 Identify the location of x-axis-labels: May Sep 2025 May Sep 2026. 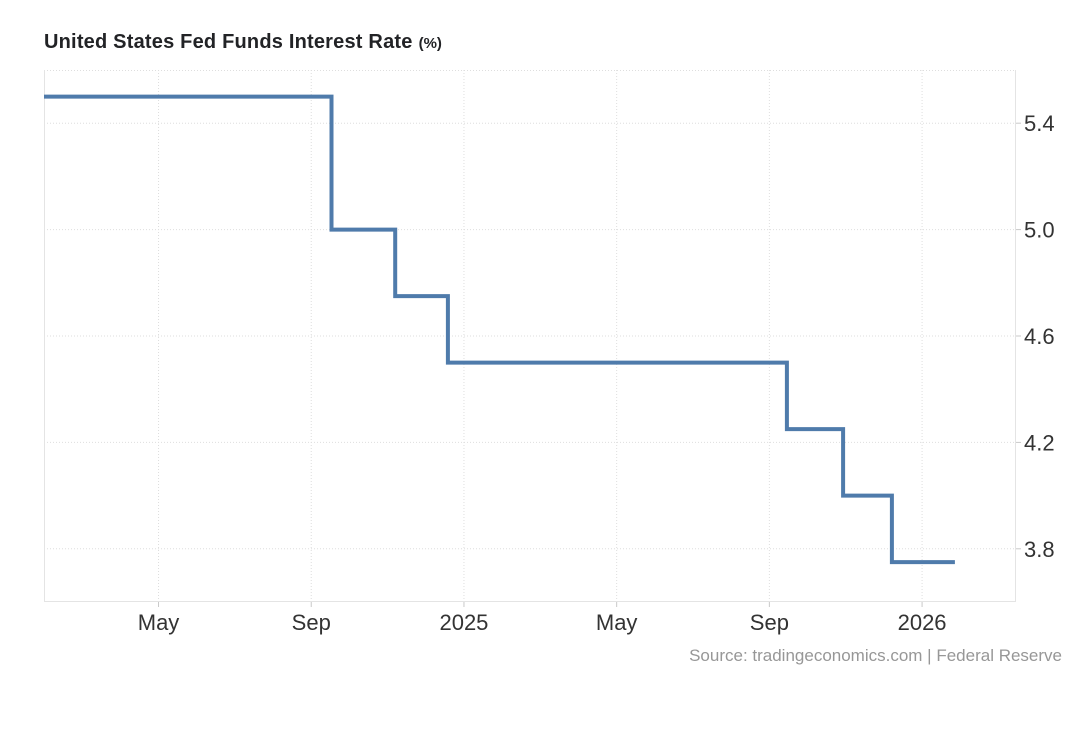
(542, 622).